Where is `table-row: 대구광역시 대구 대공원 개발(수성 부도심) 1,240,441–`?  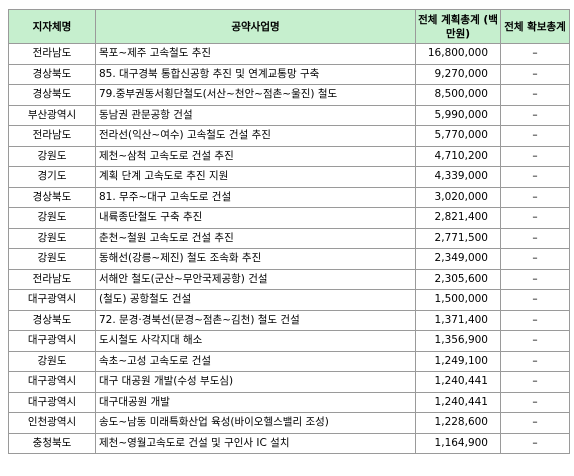 table-row: 대구광역시 대구 대공원 개발(수성 부도심) 1,240,441– is located at coordinates (289, 382).